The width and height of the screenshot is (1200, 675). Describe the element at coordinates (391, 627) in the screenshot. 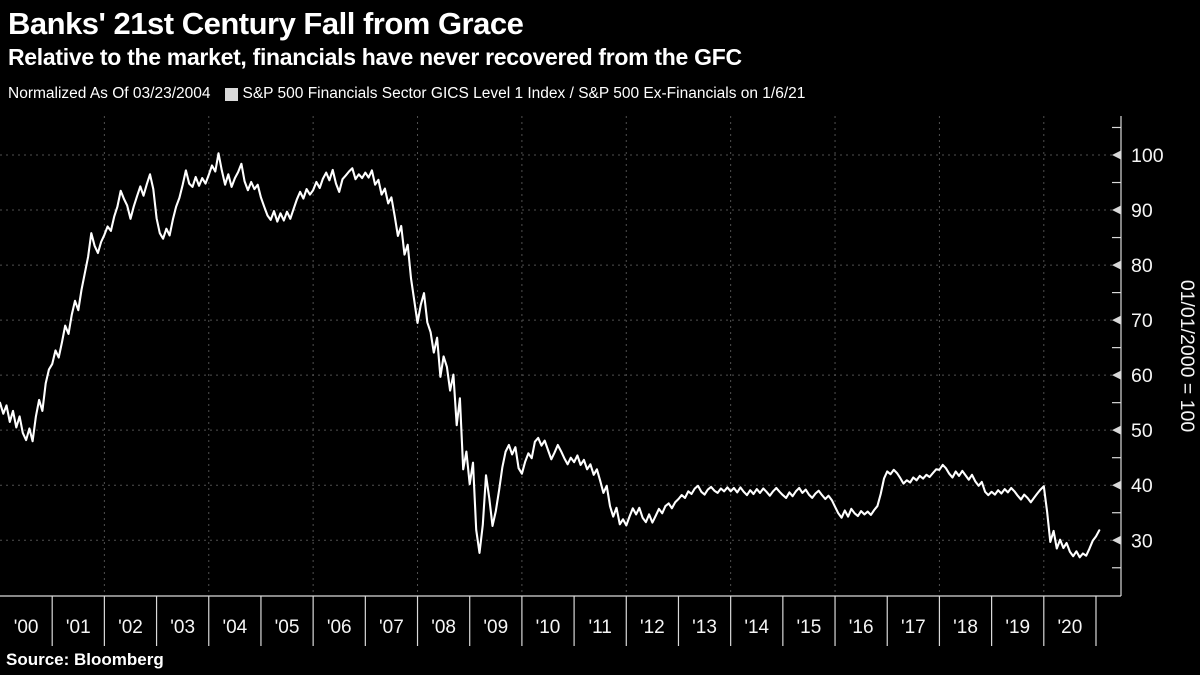

I see `svg-text: '07` at that location.